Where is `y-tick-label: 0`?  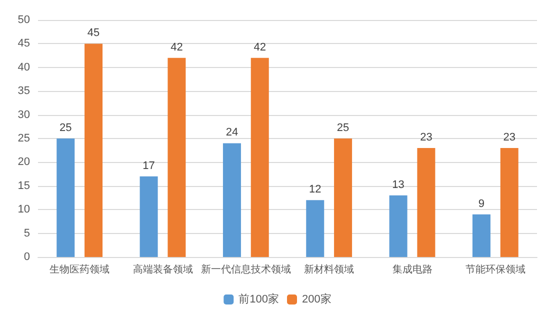 y-tick-label: 0 is located at coordinates (27, 257).